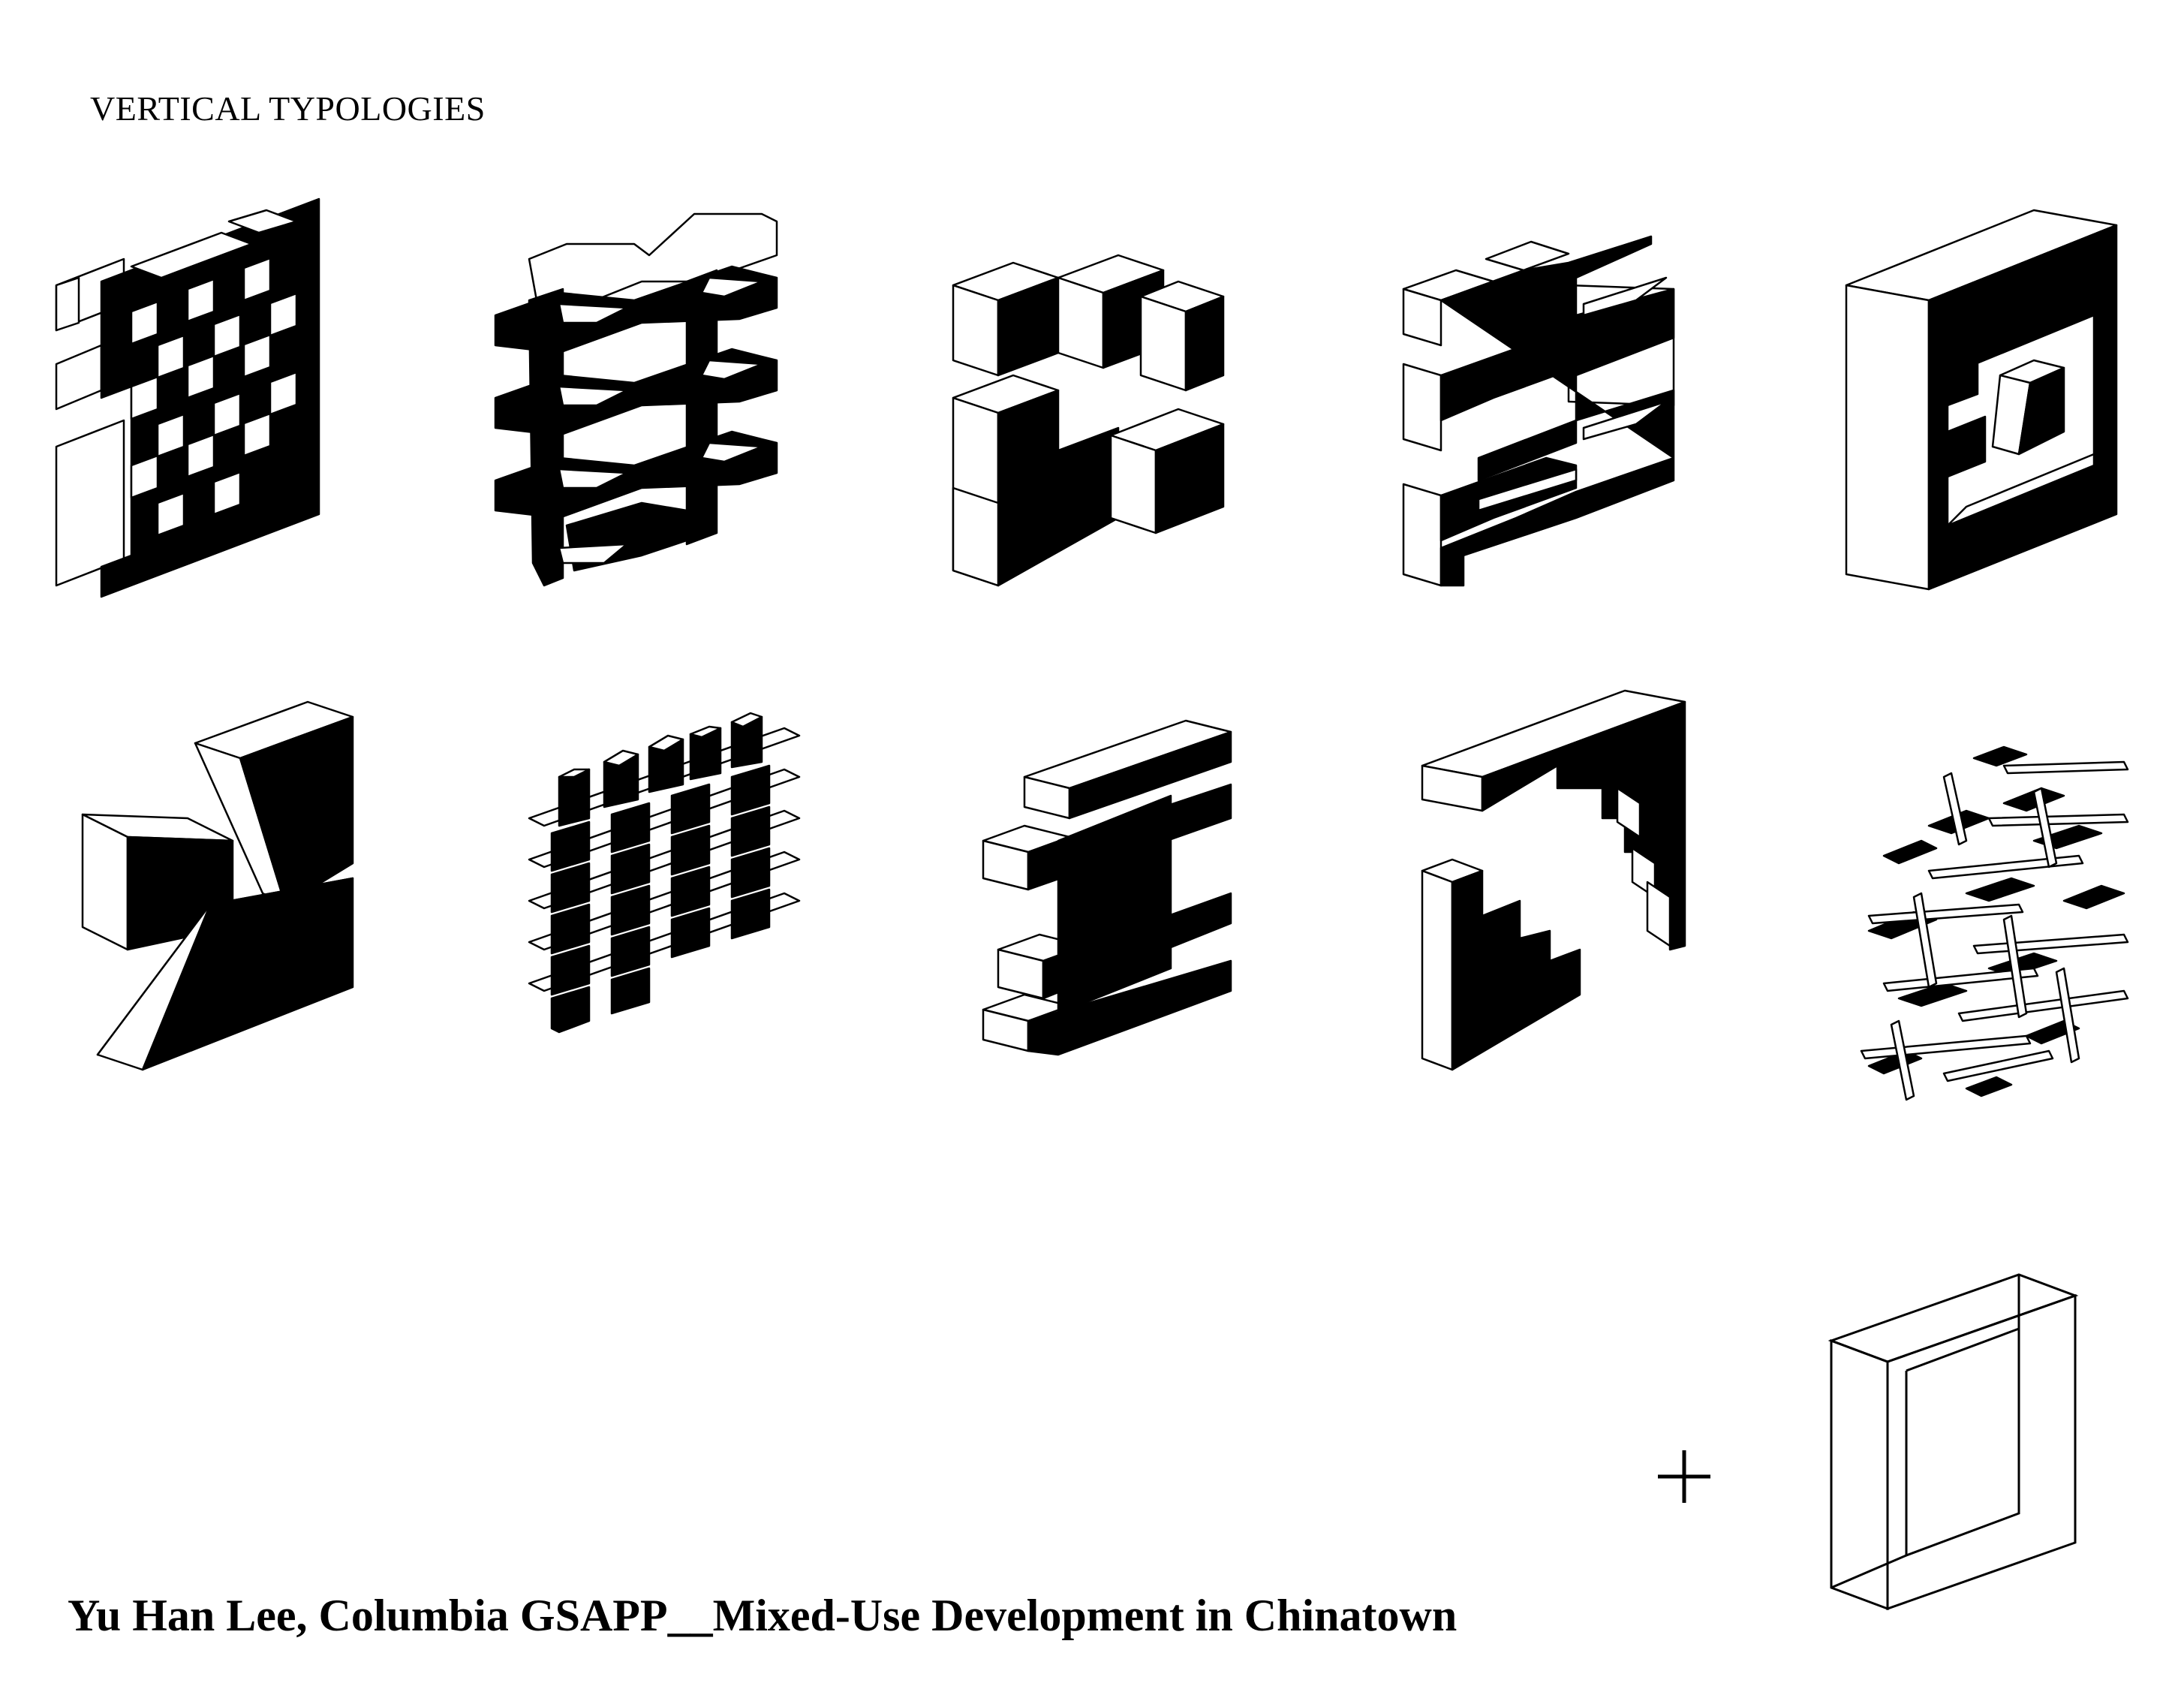  What do you see at coordinates (1553, 880) in the screenshot?
I see `stepped-l-volumes-icon` at bounding box center [1553, 880].